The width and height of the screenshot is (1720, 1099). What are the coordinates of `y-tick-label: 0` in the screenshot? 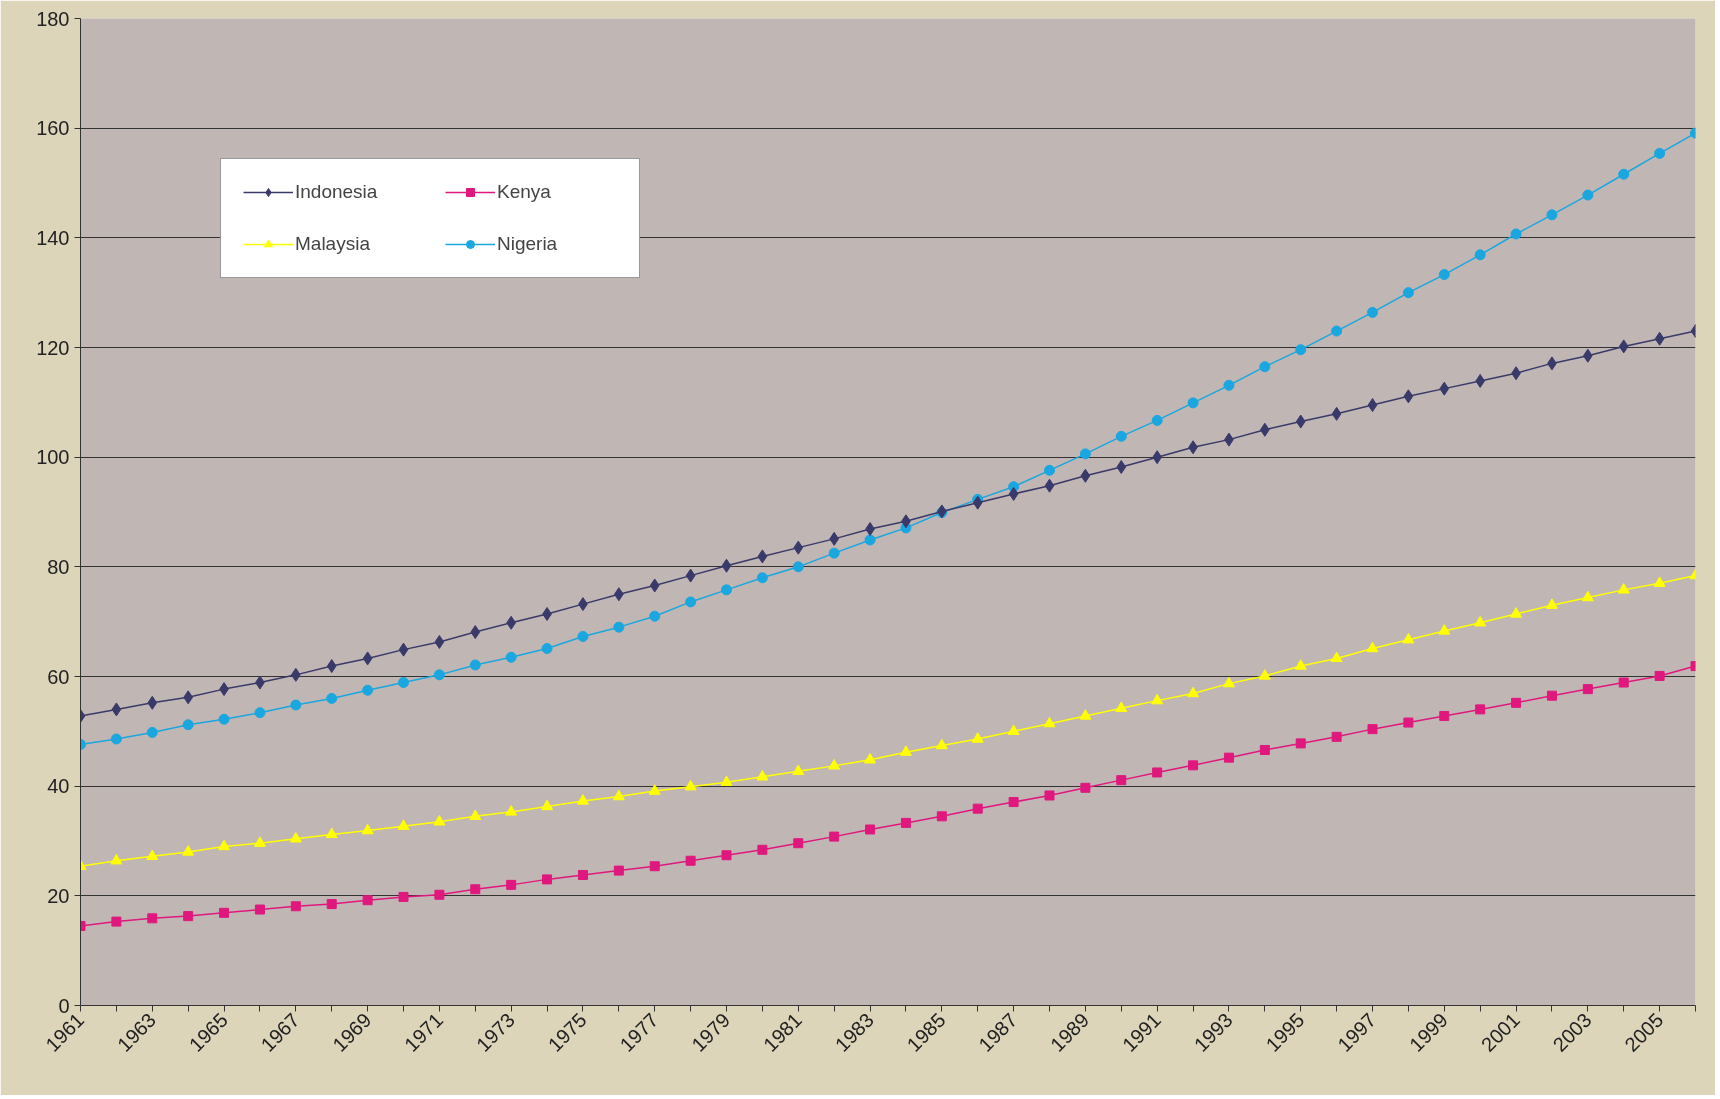 It's located at (64, 1005).